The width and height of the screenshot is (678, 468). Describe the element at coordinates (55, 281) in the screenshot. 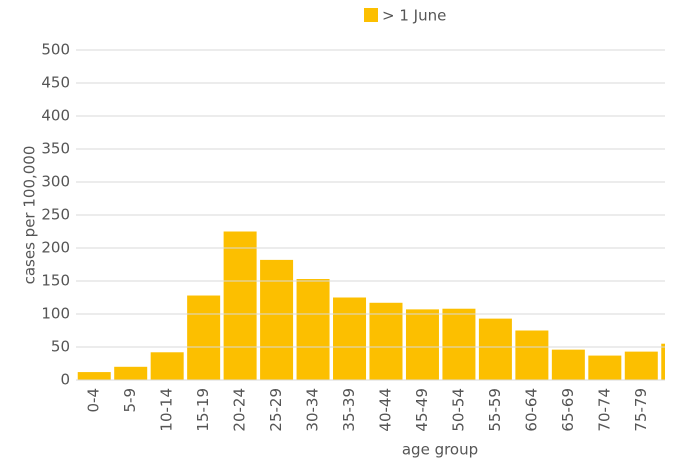

I see `y-tick-label: 150` at that location.